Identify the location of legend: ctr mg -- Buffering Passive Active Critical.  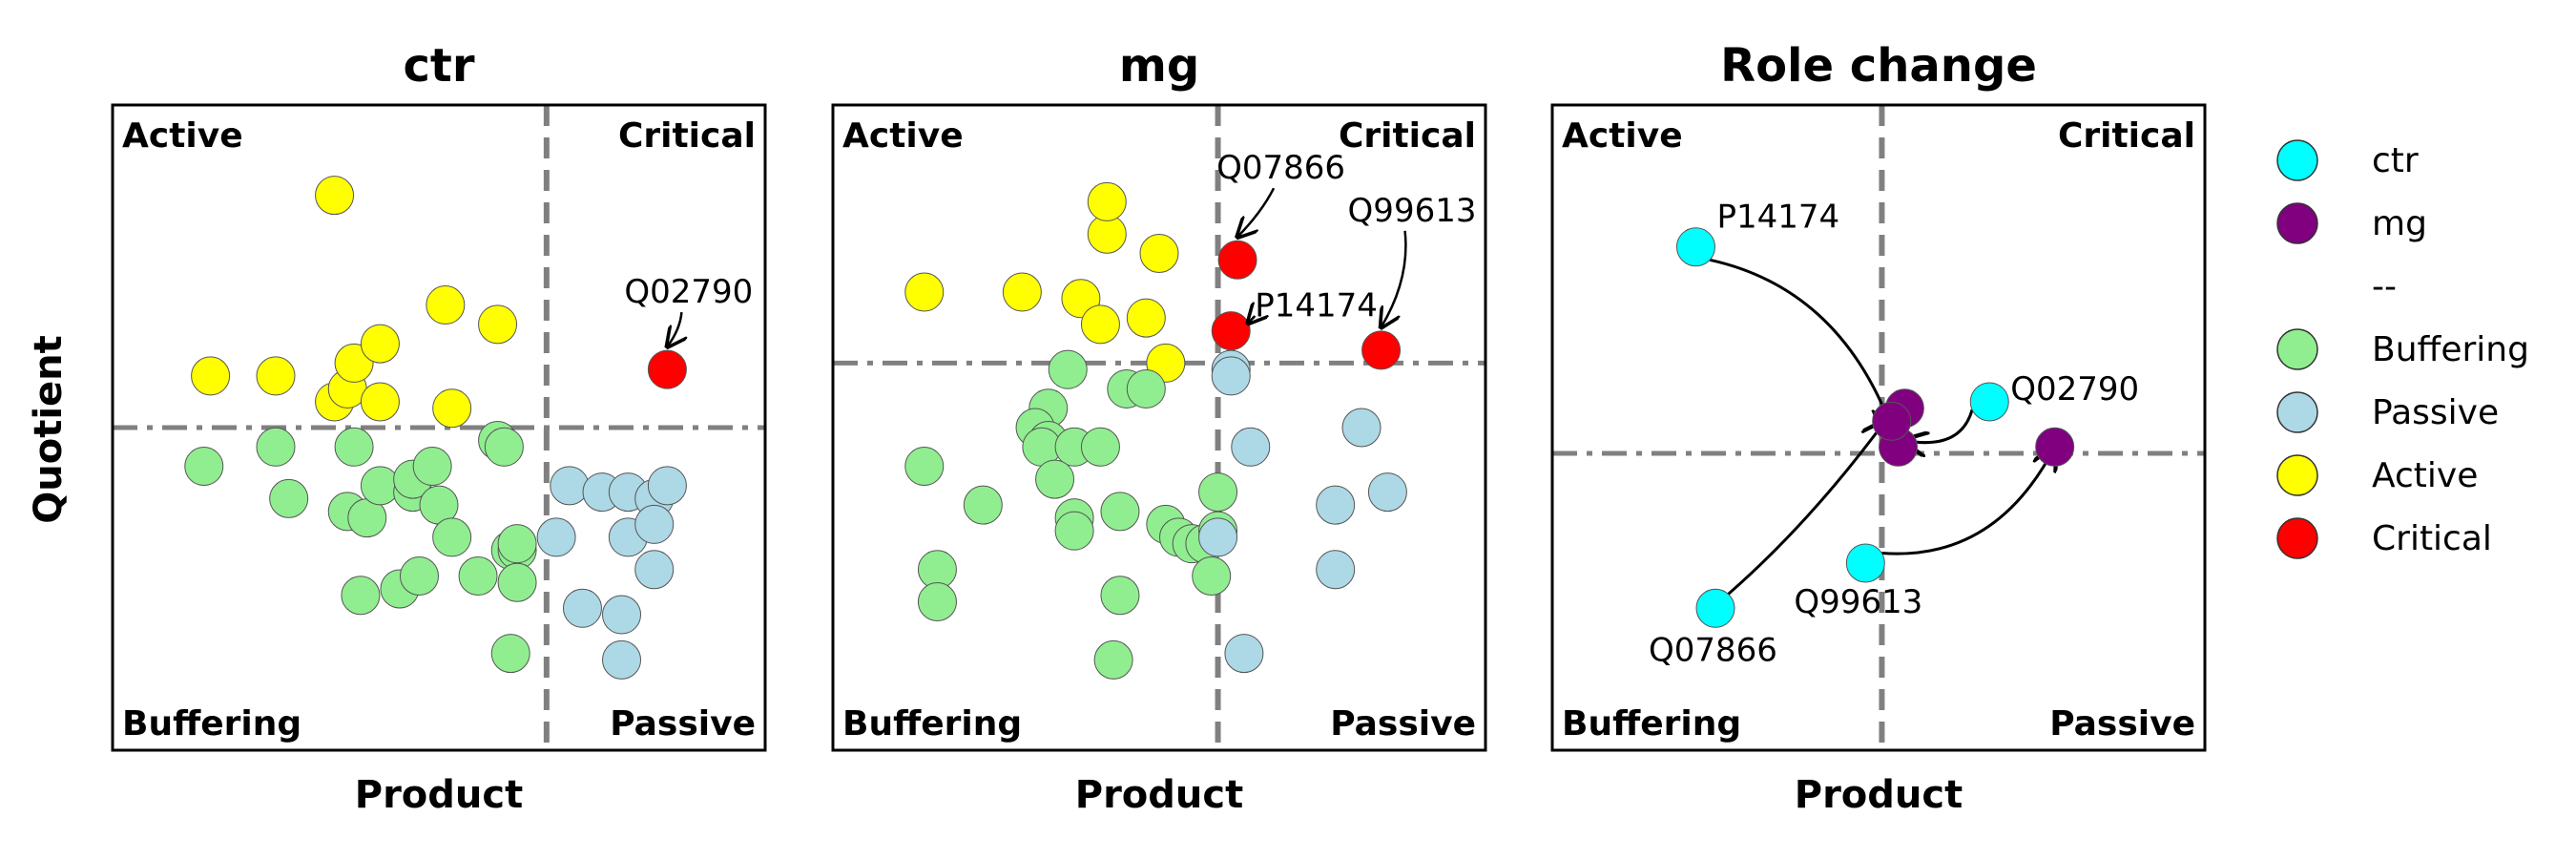
(2402, 349).